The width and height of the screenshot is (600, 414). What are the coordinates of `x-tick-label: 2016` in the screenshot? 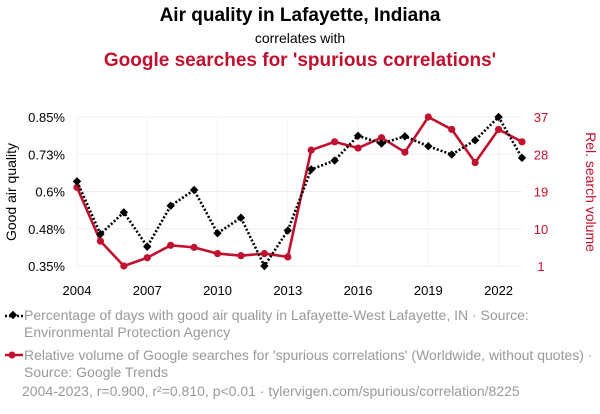 It's located at (358, 290).